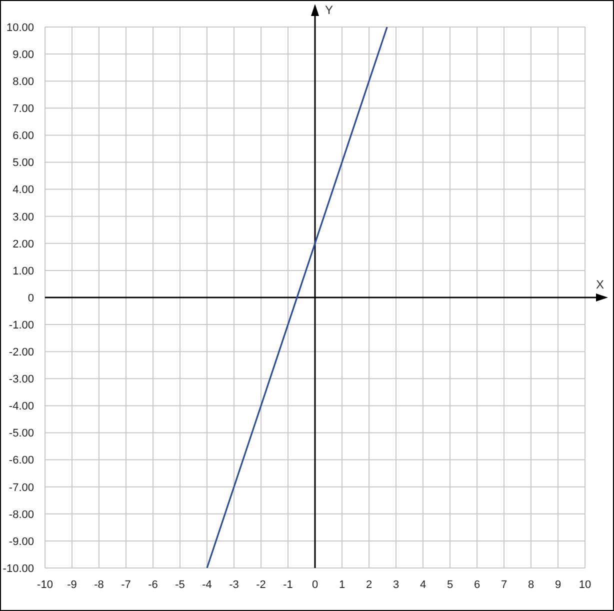  What do you see at coordinates (23, 54) in the screenshot?
I see `y-tick-label: 9.00` at bounding box center [23, 54].